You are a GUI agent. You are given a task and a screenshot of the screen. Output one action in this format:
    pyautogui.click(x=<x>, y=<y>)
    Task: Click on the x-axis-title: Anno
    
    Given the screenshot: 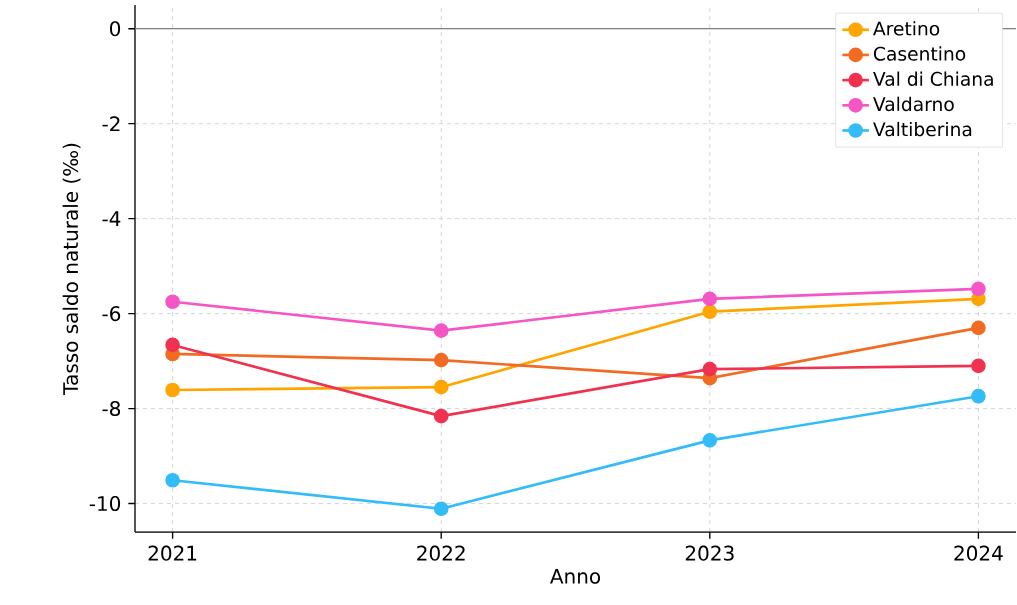 What is the action you would take?
    pyautogui.click(x=575, y=576)
    